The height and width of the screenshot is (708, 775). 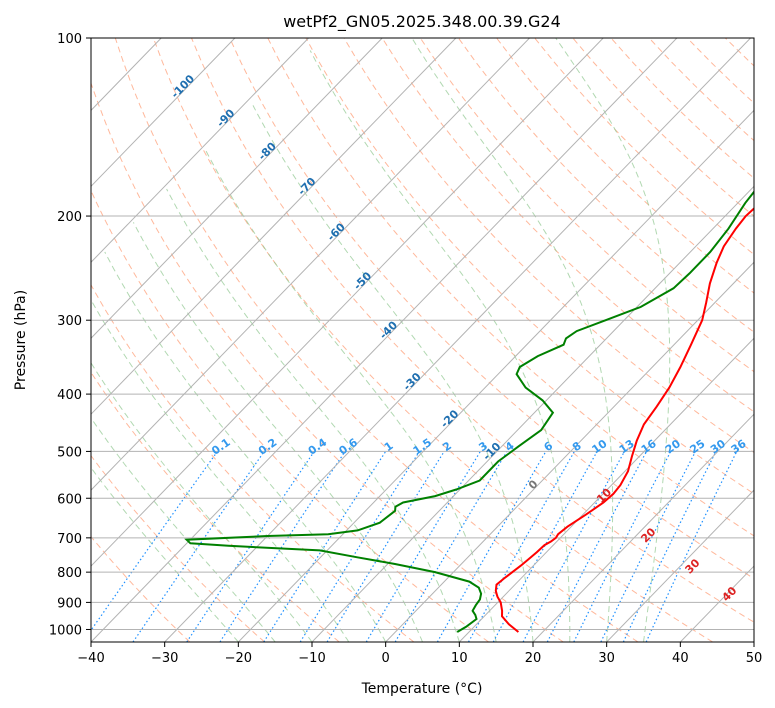 What do you see at coordinates (164, 658) in the screenshot?
I see `x-tick-label: −30` at bounding box center [164, 658].